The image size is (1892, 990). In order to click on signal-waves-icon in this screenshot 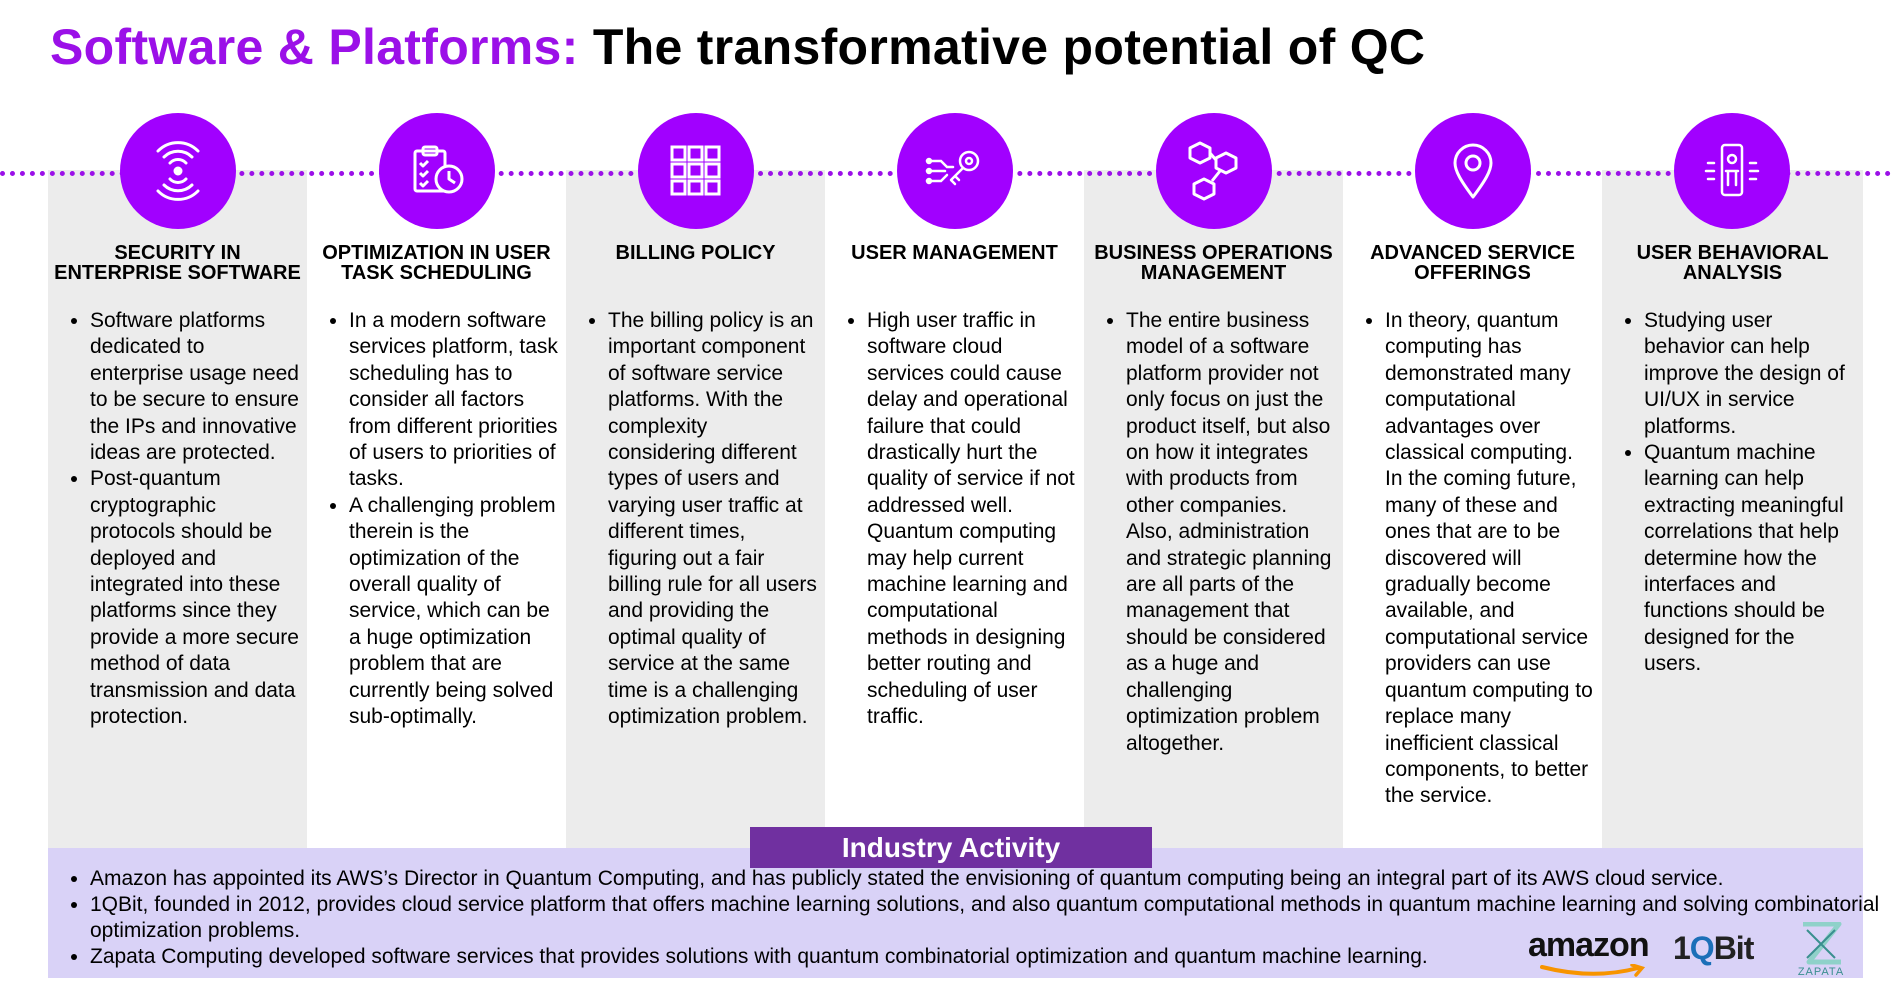, I will do `click(178, 171)`.